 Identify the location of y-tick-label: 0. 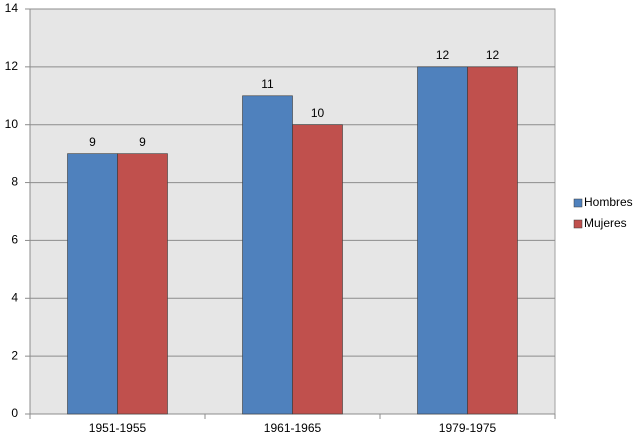
(14, 413).